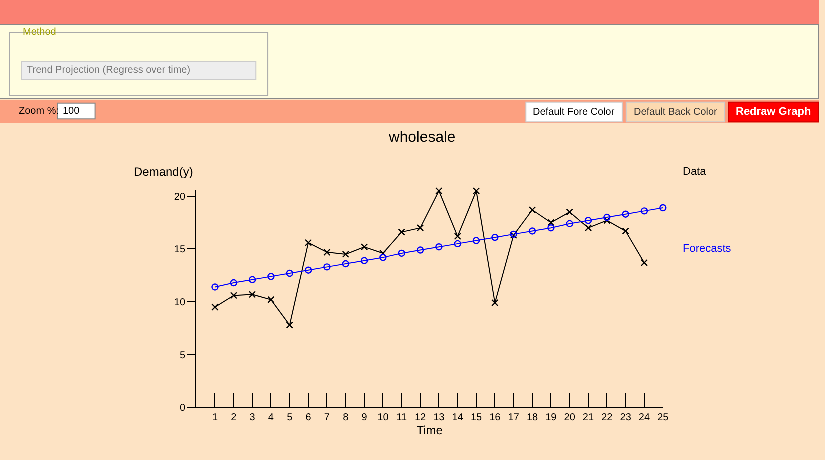 Image resolution: width=825 pixels, height=460 pixels. Describe the element at coordinates (234, 418) in the screenshot. I see `x-tick-label: 2` at that location.